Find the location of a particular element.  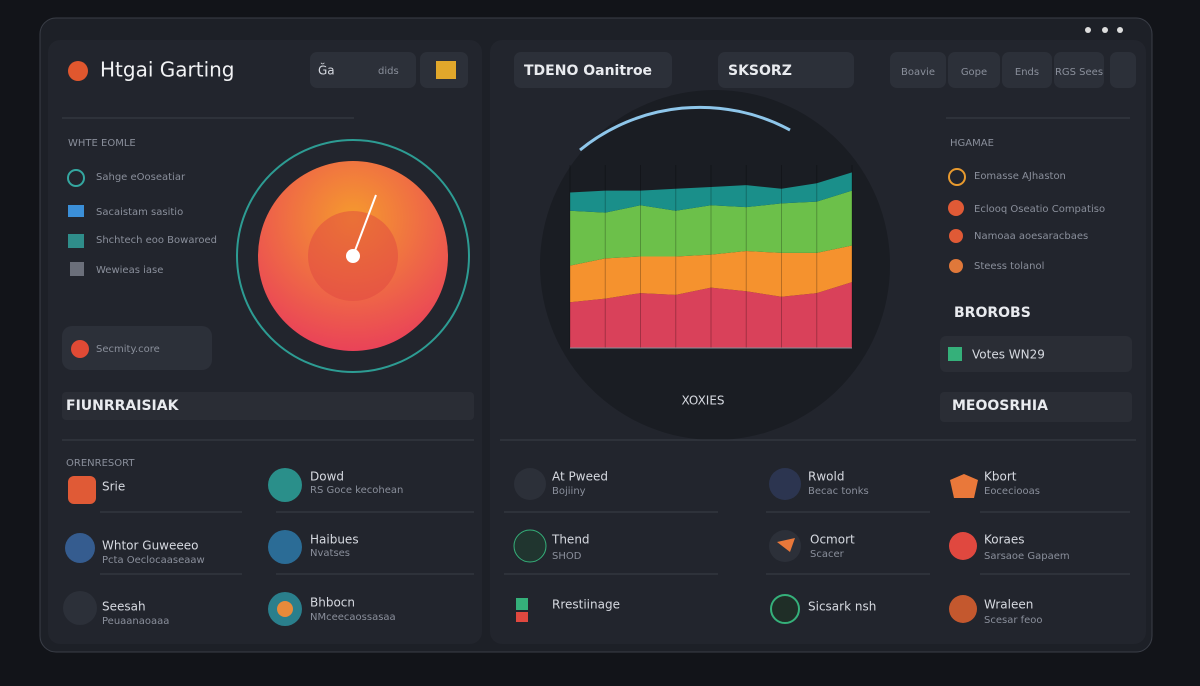

status is located at coordinates (1036, 354).